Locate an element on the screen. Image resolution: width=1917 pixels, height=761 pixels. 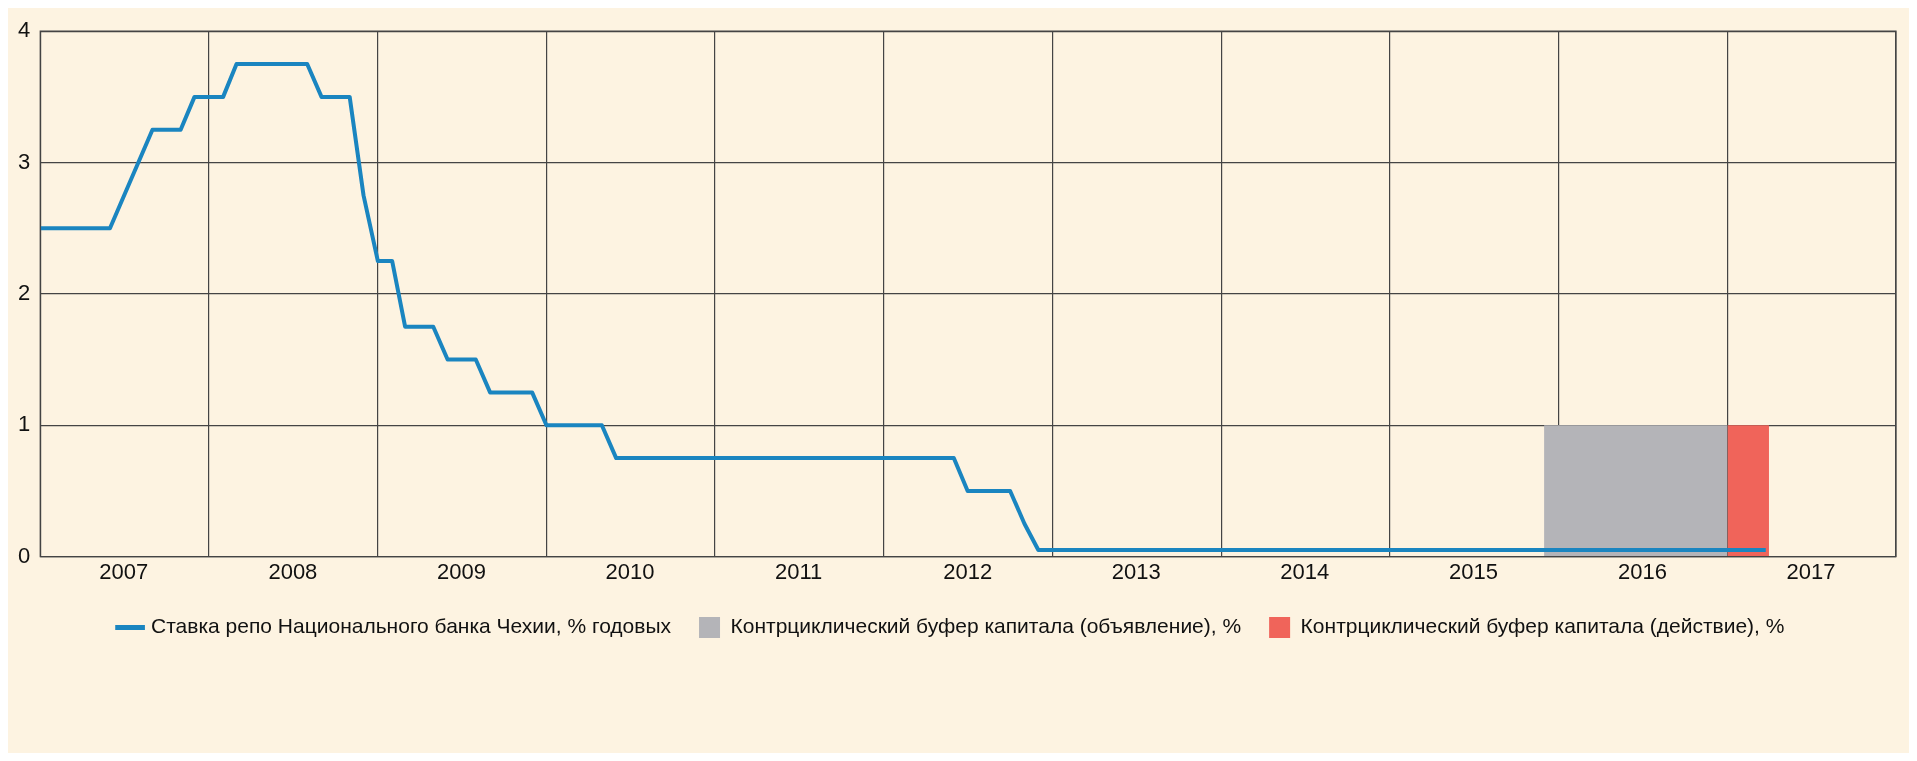
x-tick-label: 2015 is located at coordinates (1473, 571).